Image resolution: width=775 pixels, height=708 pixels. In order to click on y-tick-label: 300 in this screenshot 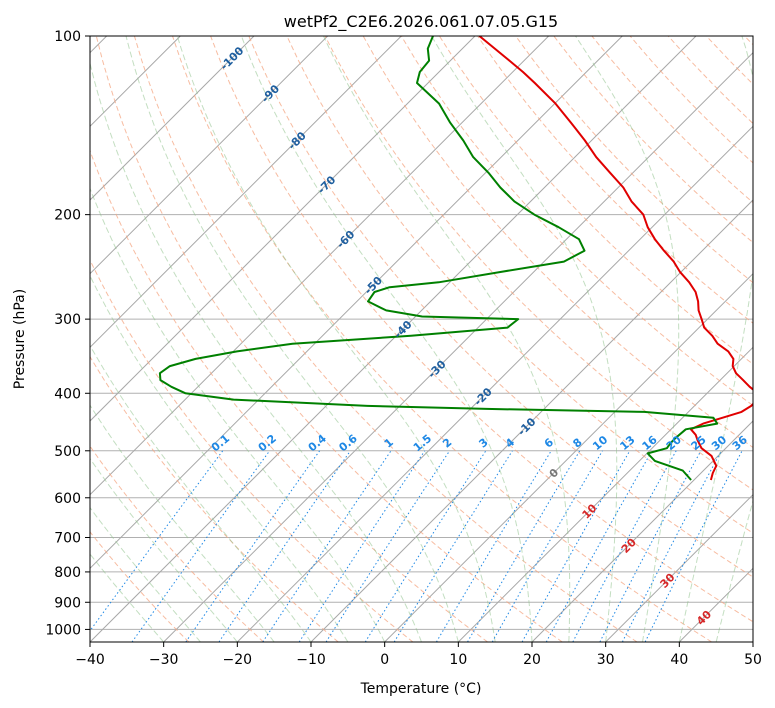, I will do `click(67, 320)`.